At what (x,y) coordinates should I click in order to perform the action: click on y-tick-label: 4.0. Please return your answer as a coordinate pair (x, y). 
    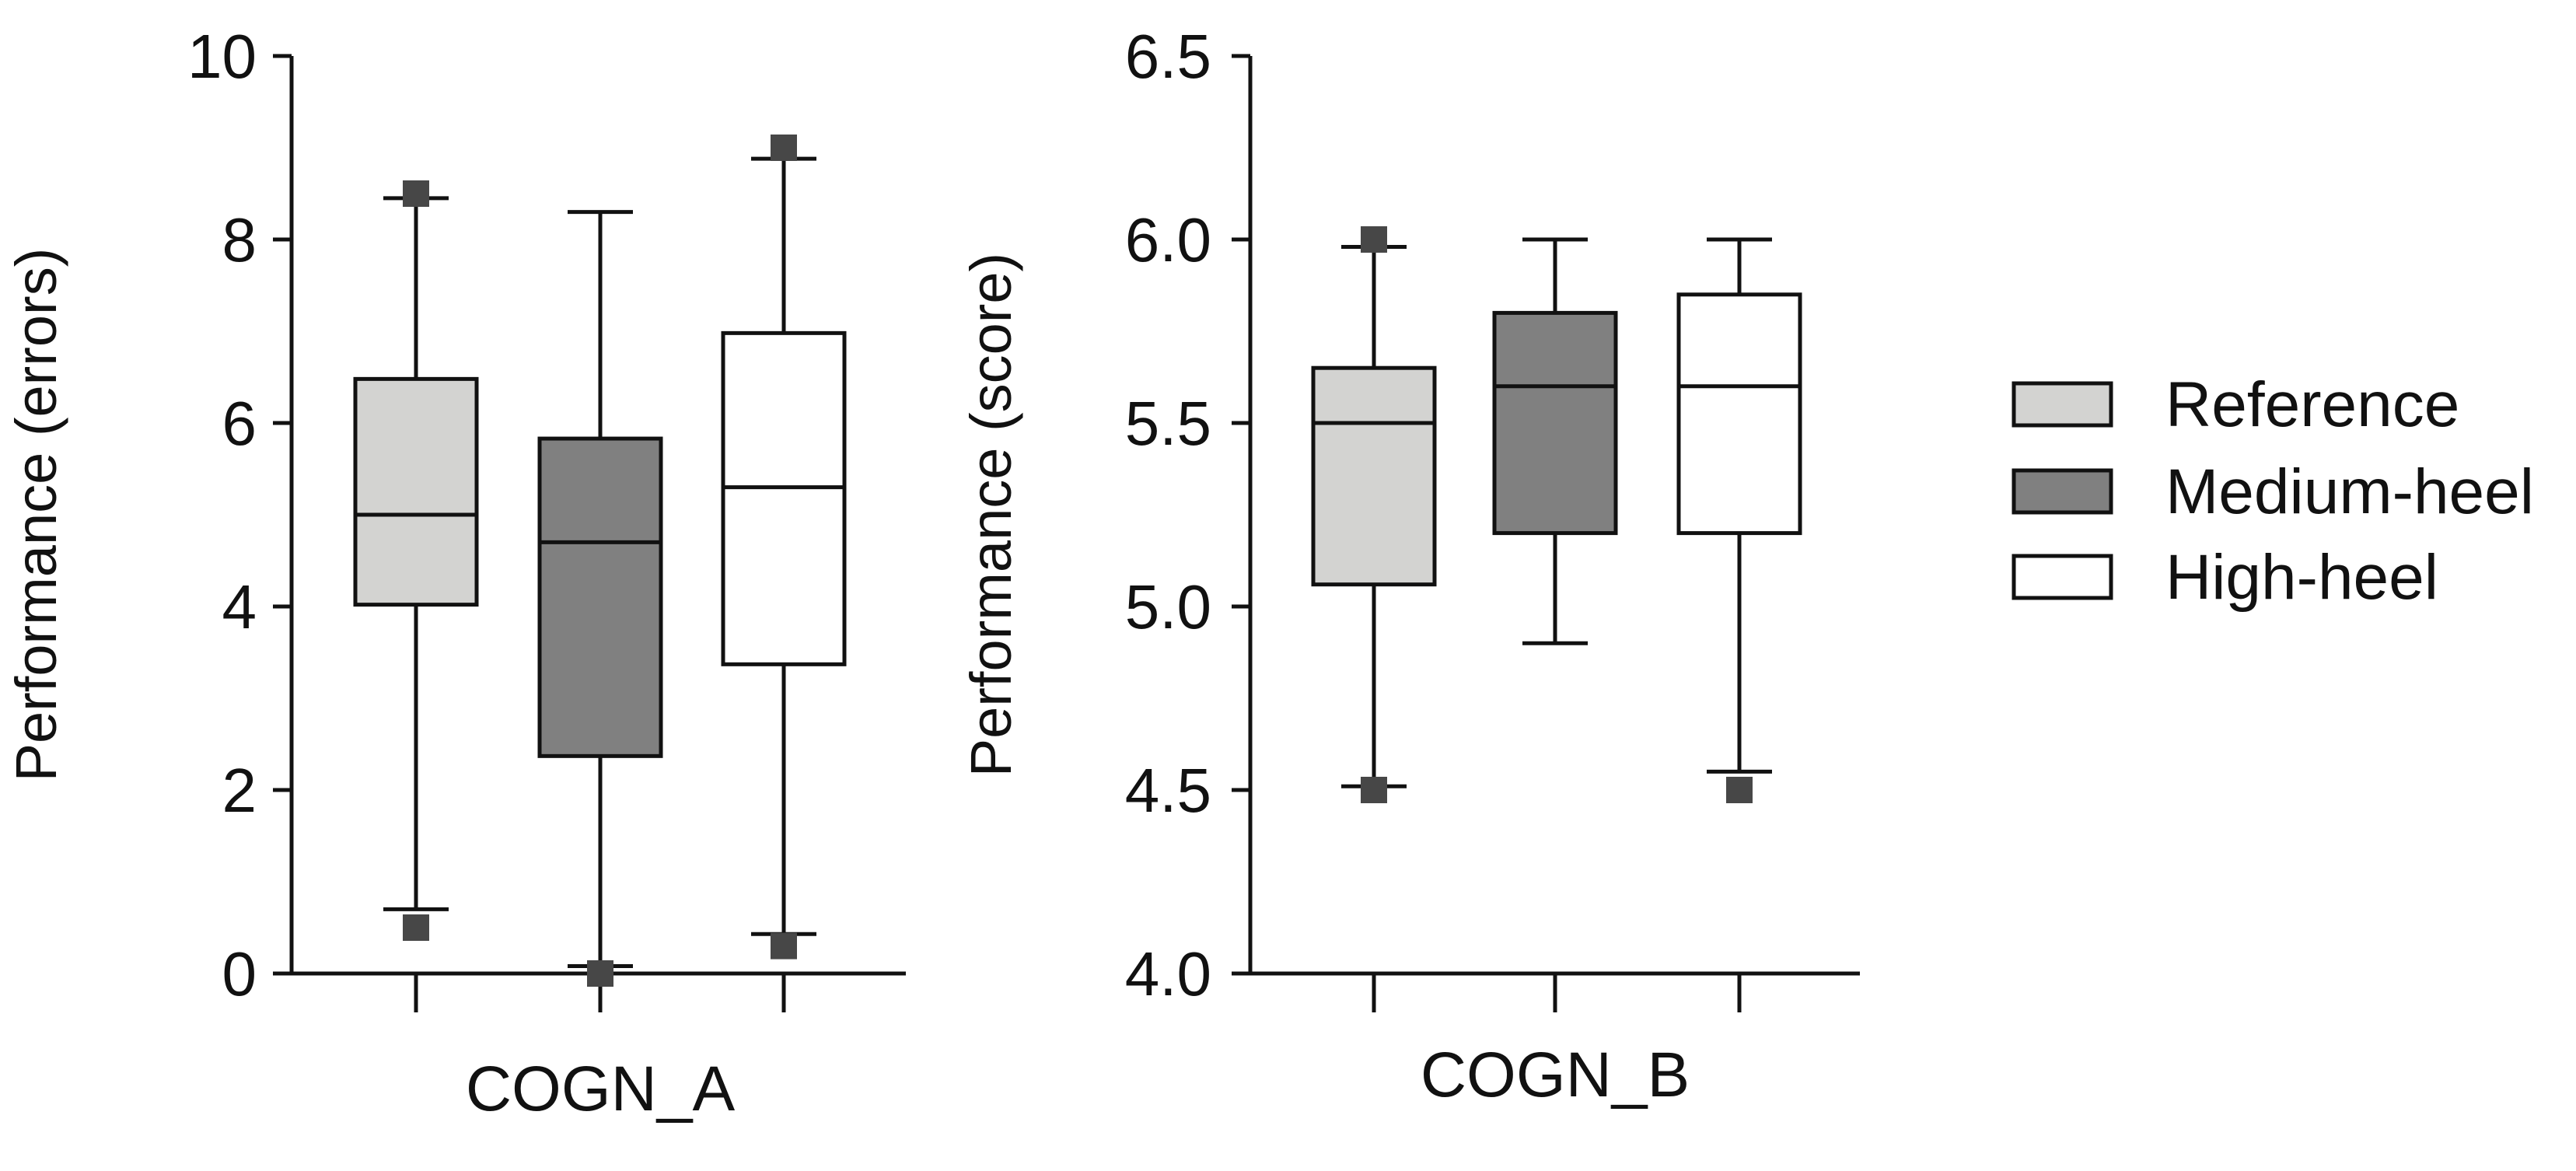
    Looking at the image, I should click on (1168, 973).